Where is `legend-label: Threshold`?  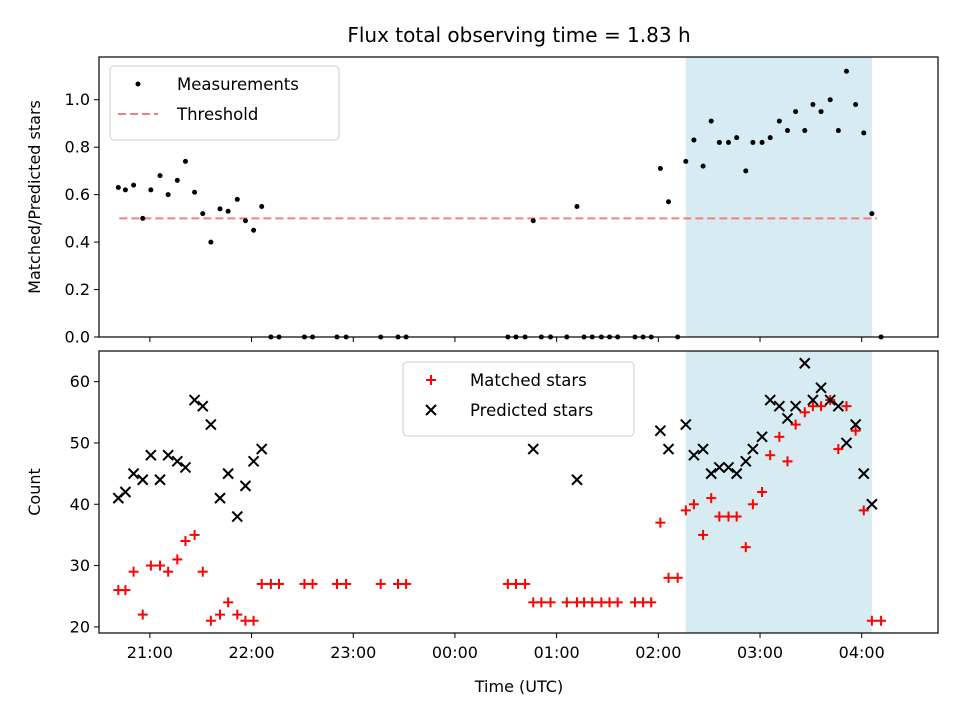
legend-label: Threshold is located at coordinates (217, 114).